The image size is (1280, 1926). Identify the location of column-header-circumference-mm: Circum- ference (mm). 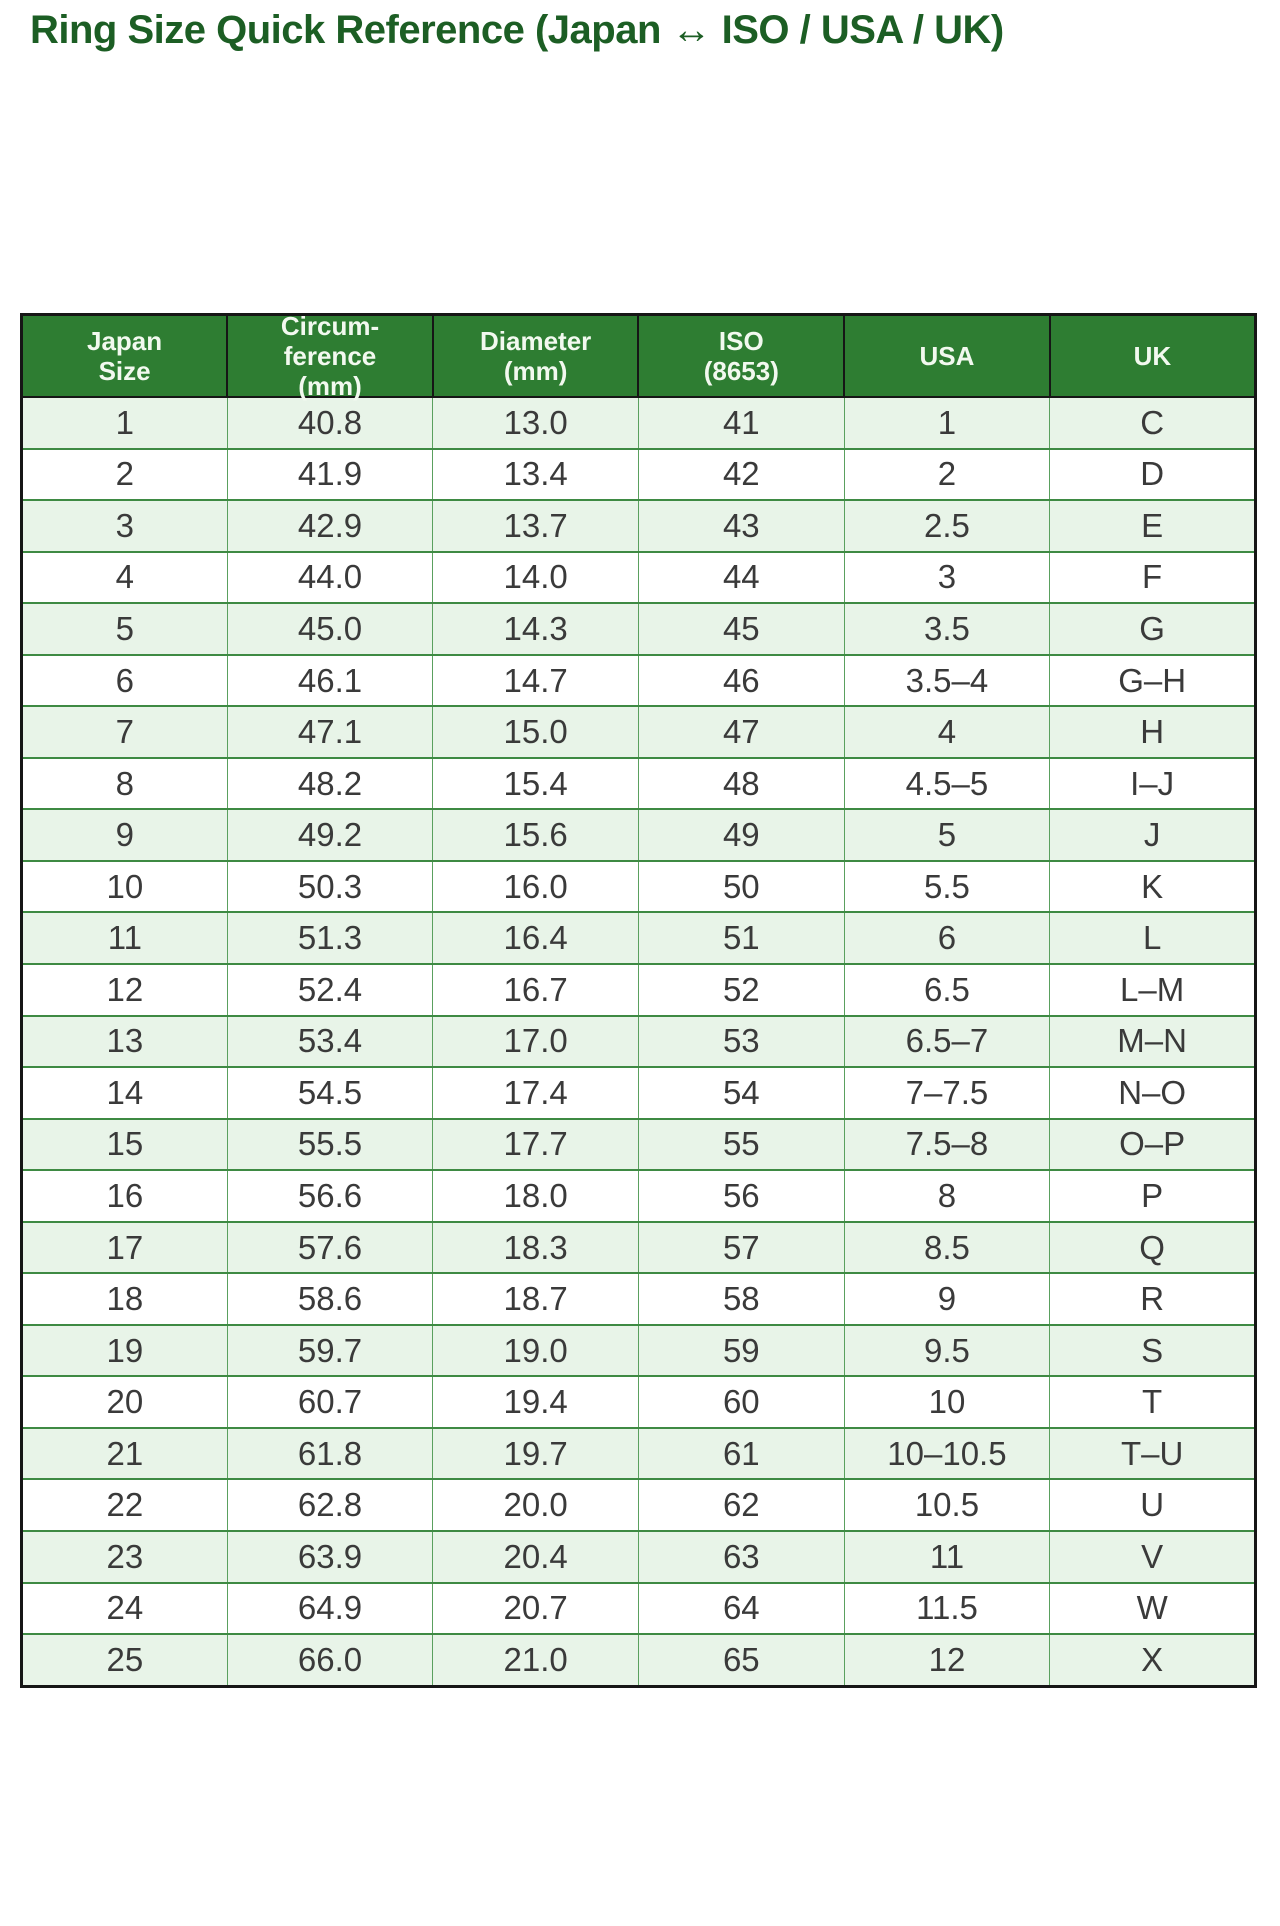
(330, 356).